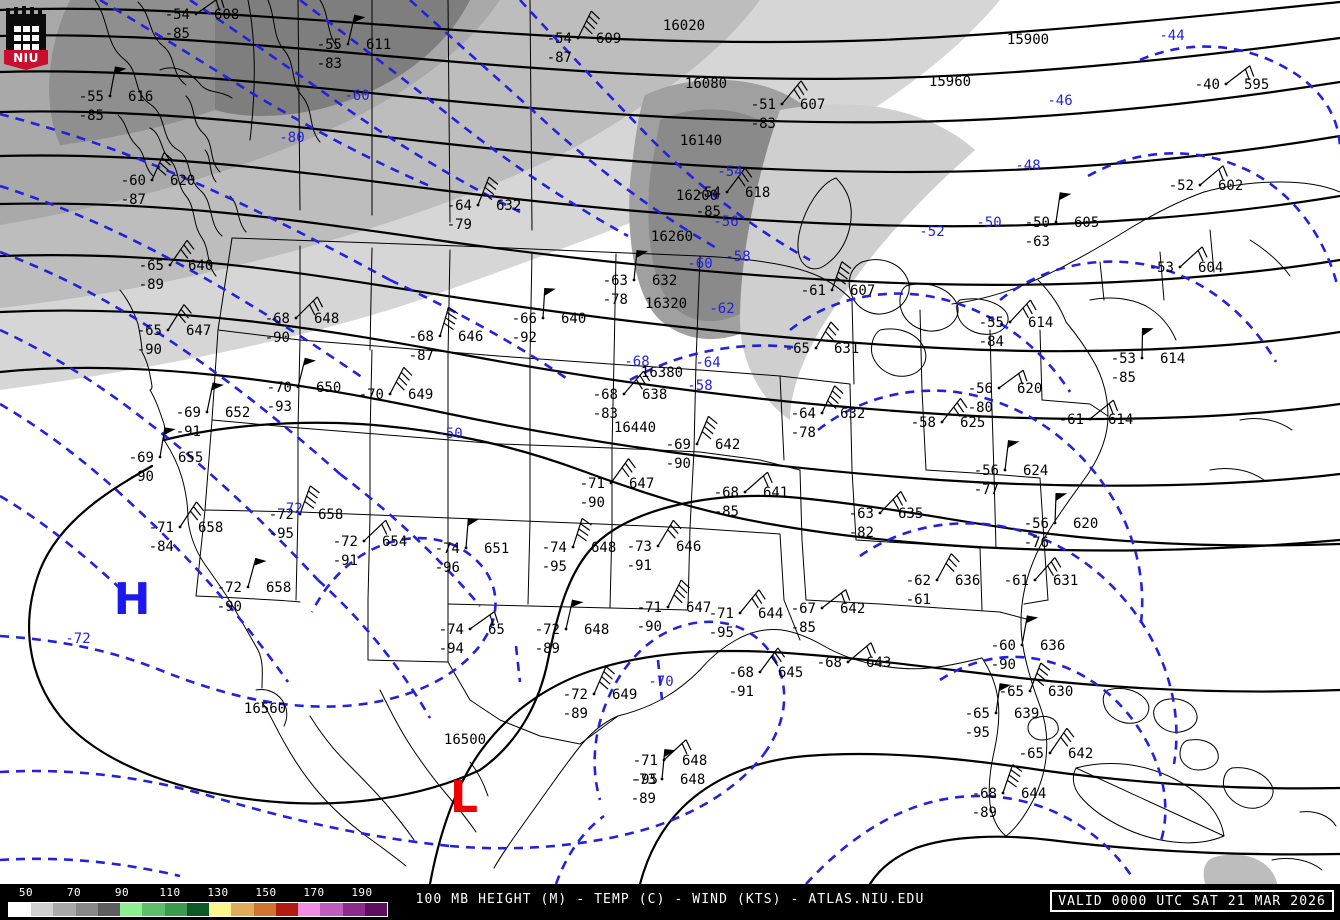  What do you see at coordinates (615, 300) in the screenshot?
I see `station-dewpoint: -78` at bounding box center [615, 300].